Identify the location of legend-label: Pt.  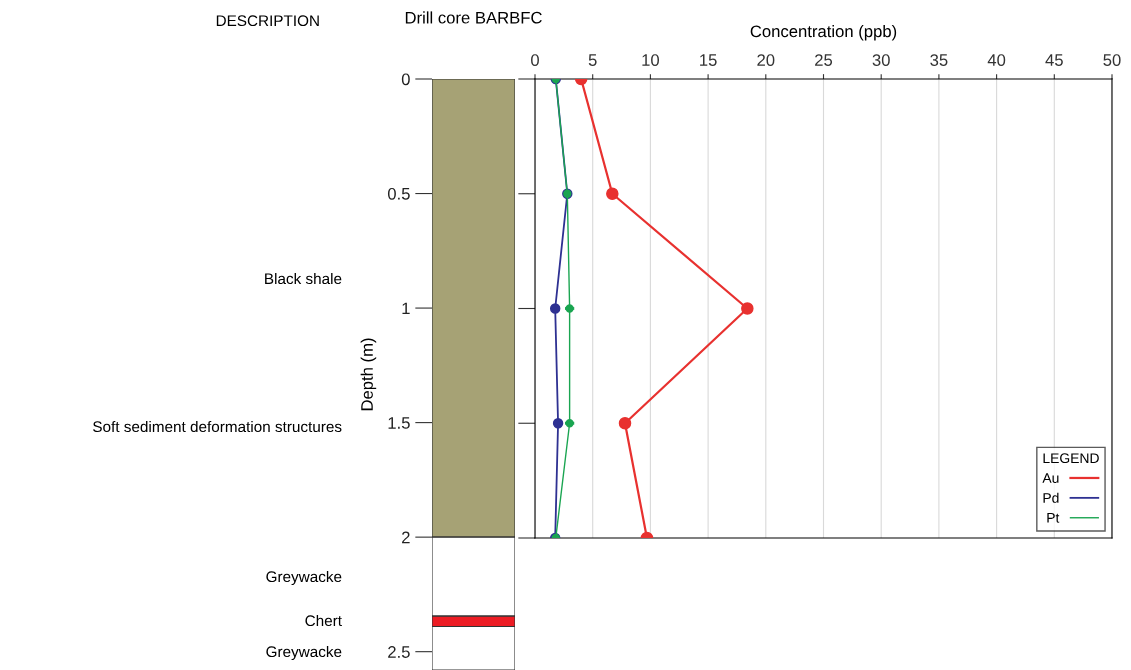
(1053, 518).